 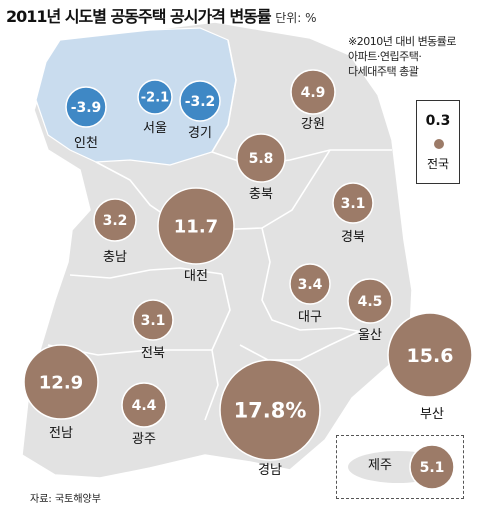 I want to click on incheon-name-label: 인천, so click(x=86, y=143).